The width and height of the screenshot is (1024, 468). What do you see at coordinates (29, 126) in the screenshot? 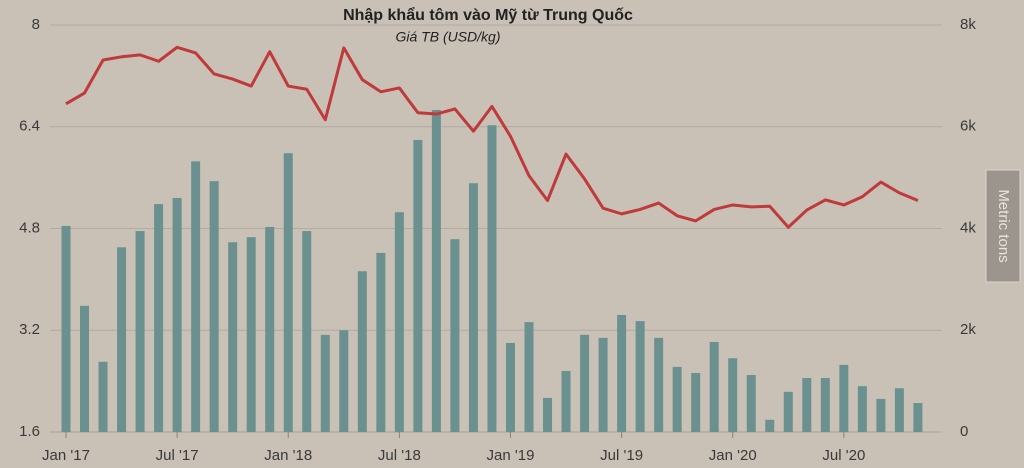
I see `y-tick-label: 6.4` at bounding box center [29, 126].